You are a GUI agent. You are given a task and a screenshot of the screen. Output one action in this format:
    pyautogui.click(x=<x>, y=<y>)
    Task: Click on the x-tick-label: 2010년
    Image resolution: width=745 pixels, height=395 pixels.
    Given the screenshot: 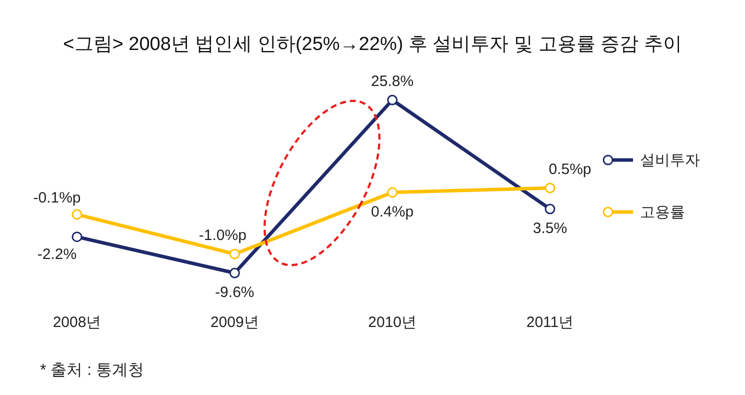 What is the action you would take?
    pyautogui.click(x=392, y=322)
    